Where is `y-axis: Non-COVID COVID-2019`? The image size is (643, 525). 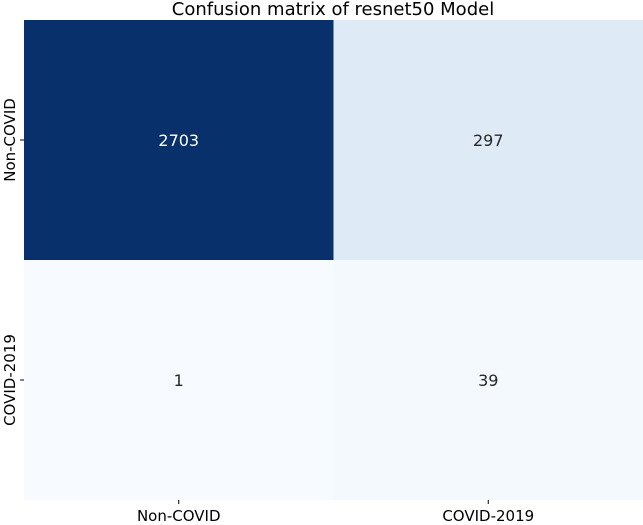 y-axis: Non-COVID COVID-2019 is located at coordinates (12, 262).